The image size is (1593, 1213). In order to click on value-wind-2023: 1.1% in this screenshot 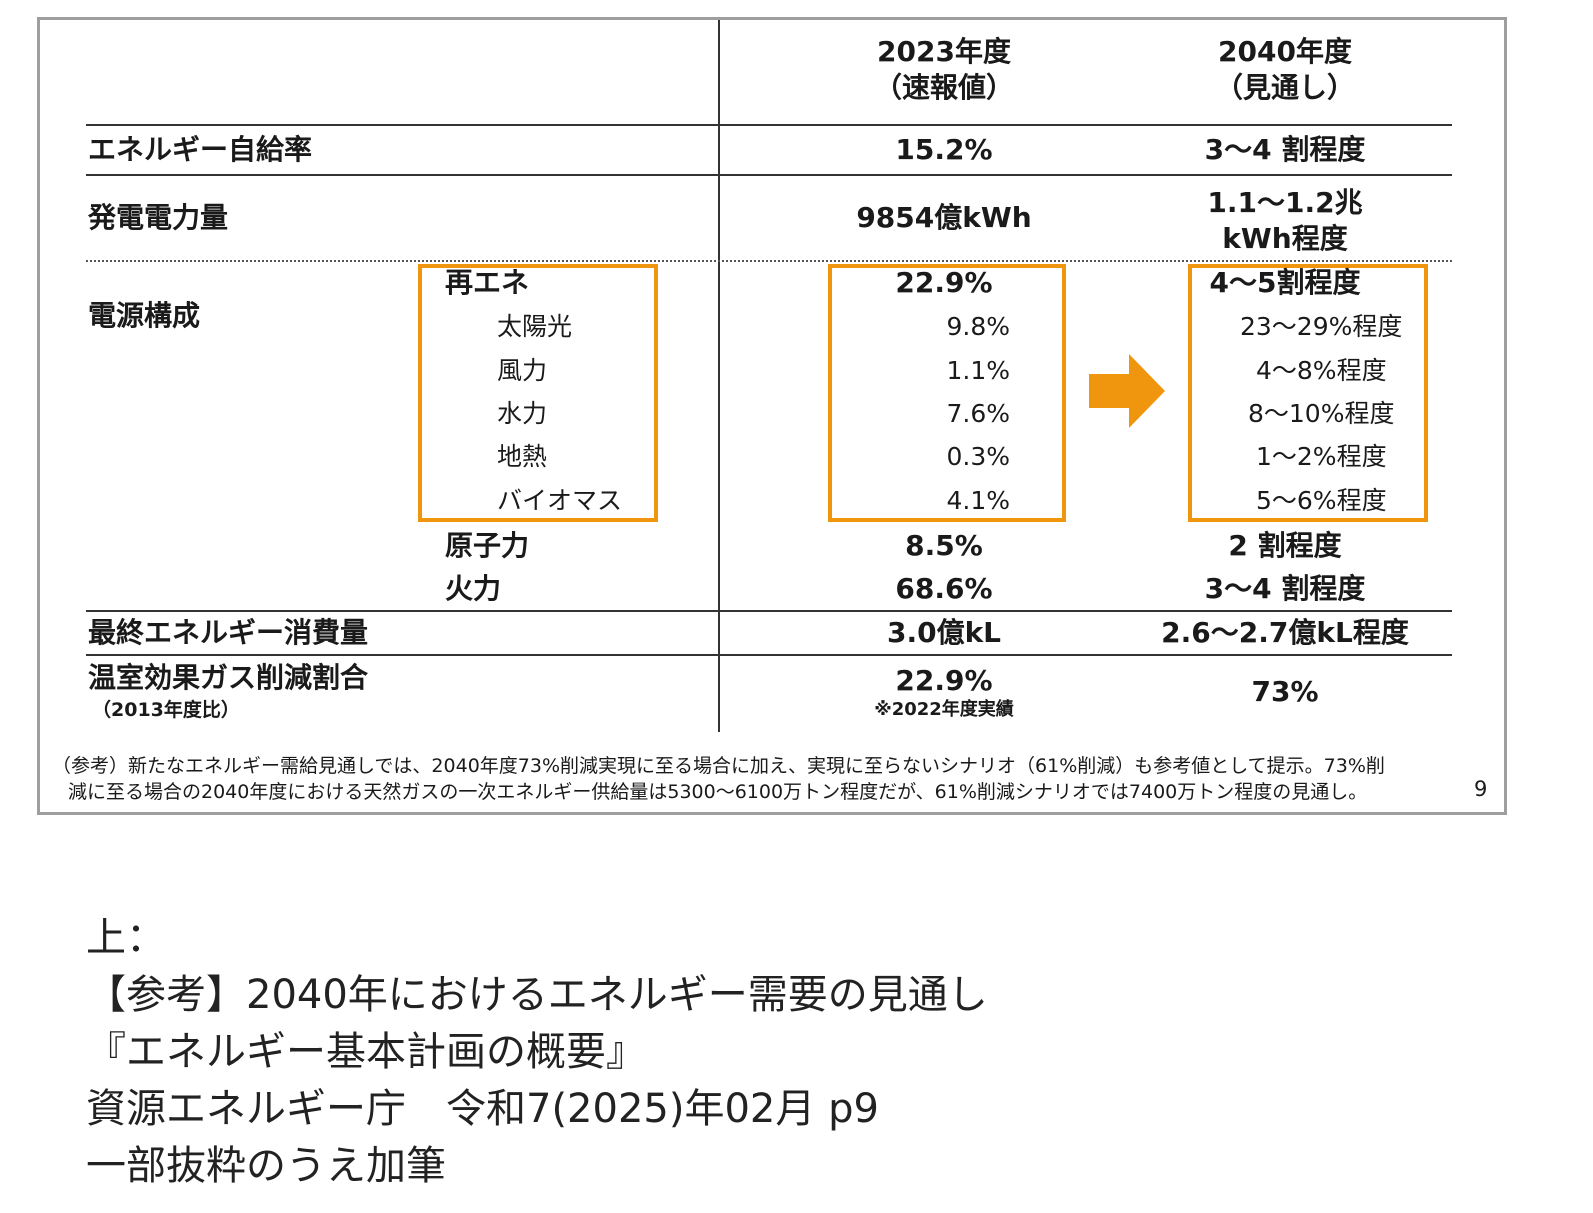, I will do `click(978, 370)`.